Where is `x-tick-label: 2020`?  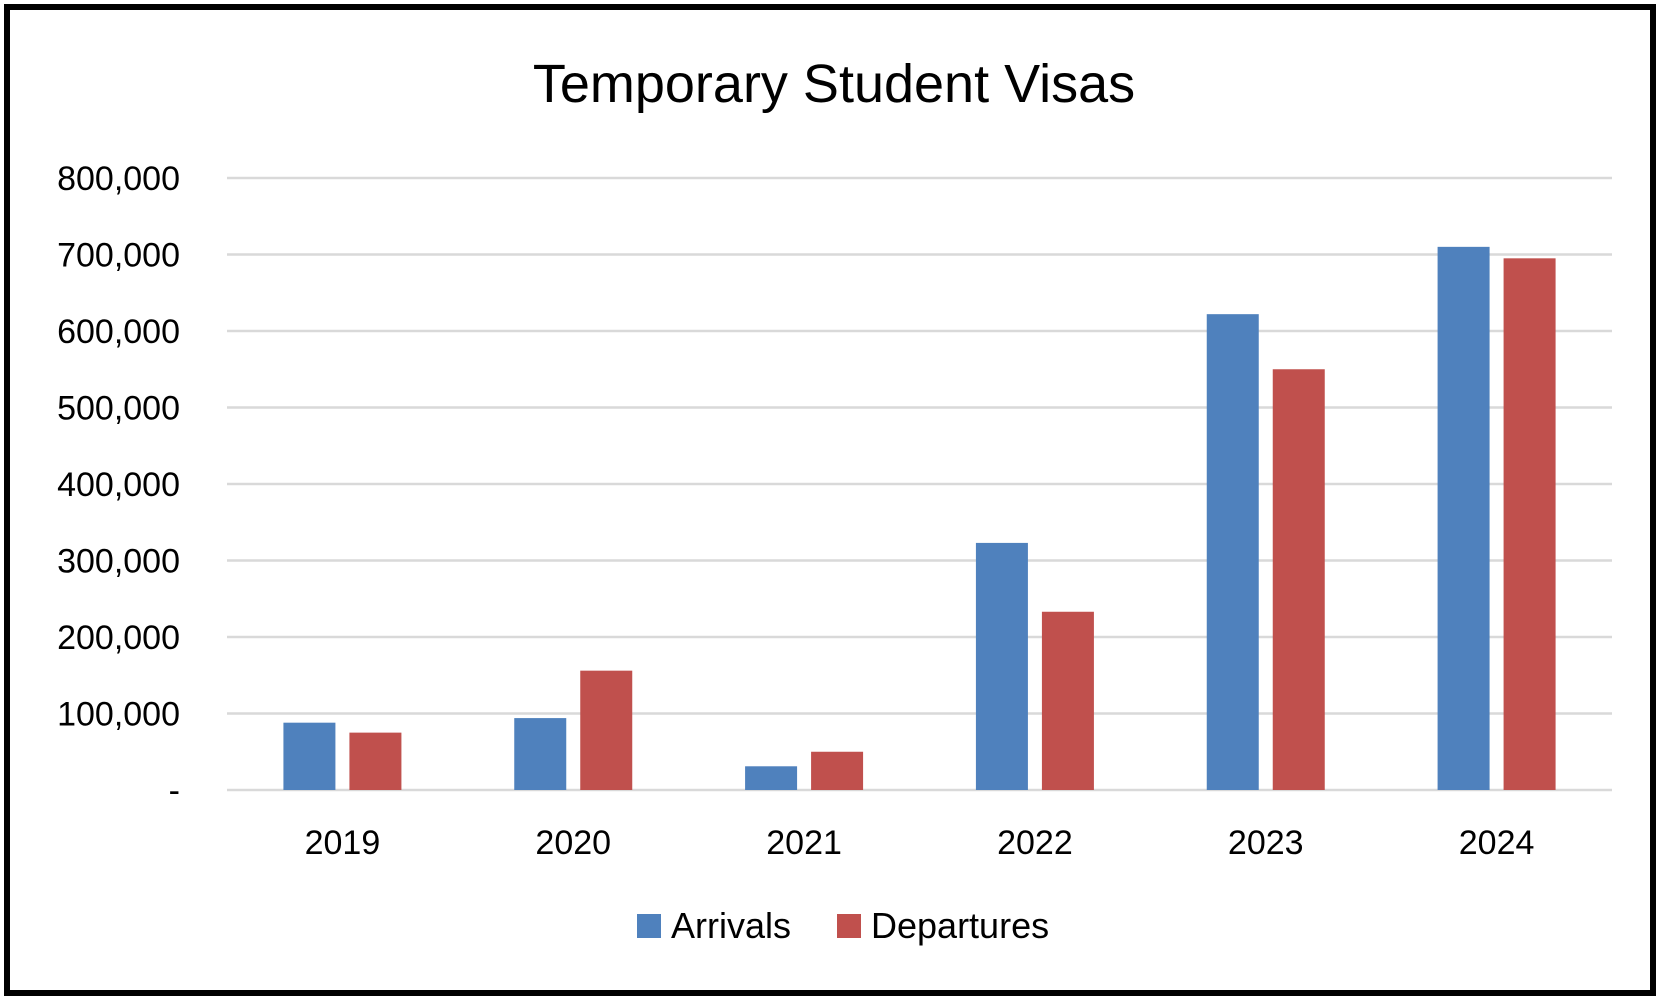 x-tick-label: 2020 is located at coordinates (573, 843).